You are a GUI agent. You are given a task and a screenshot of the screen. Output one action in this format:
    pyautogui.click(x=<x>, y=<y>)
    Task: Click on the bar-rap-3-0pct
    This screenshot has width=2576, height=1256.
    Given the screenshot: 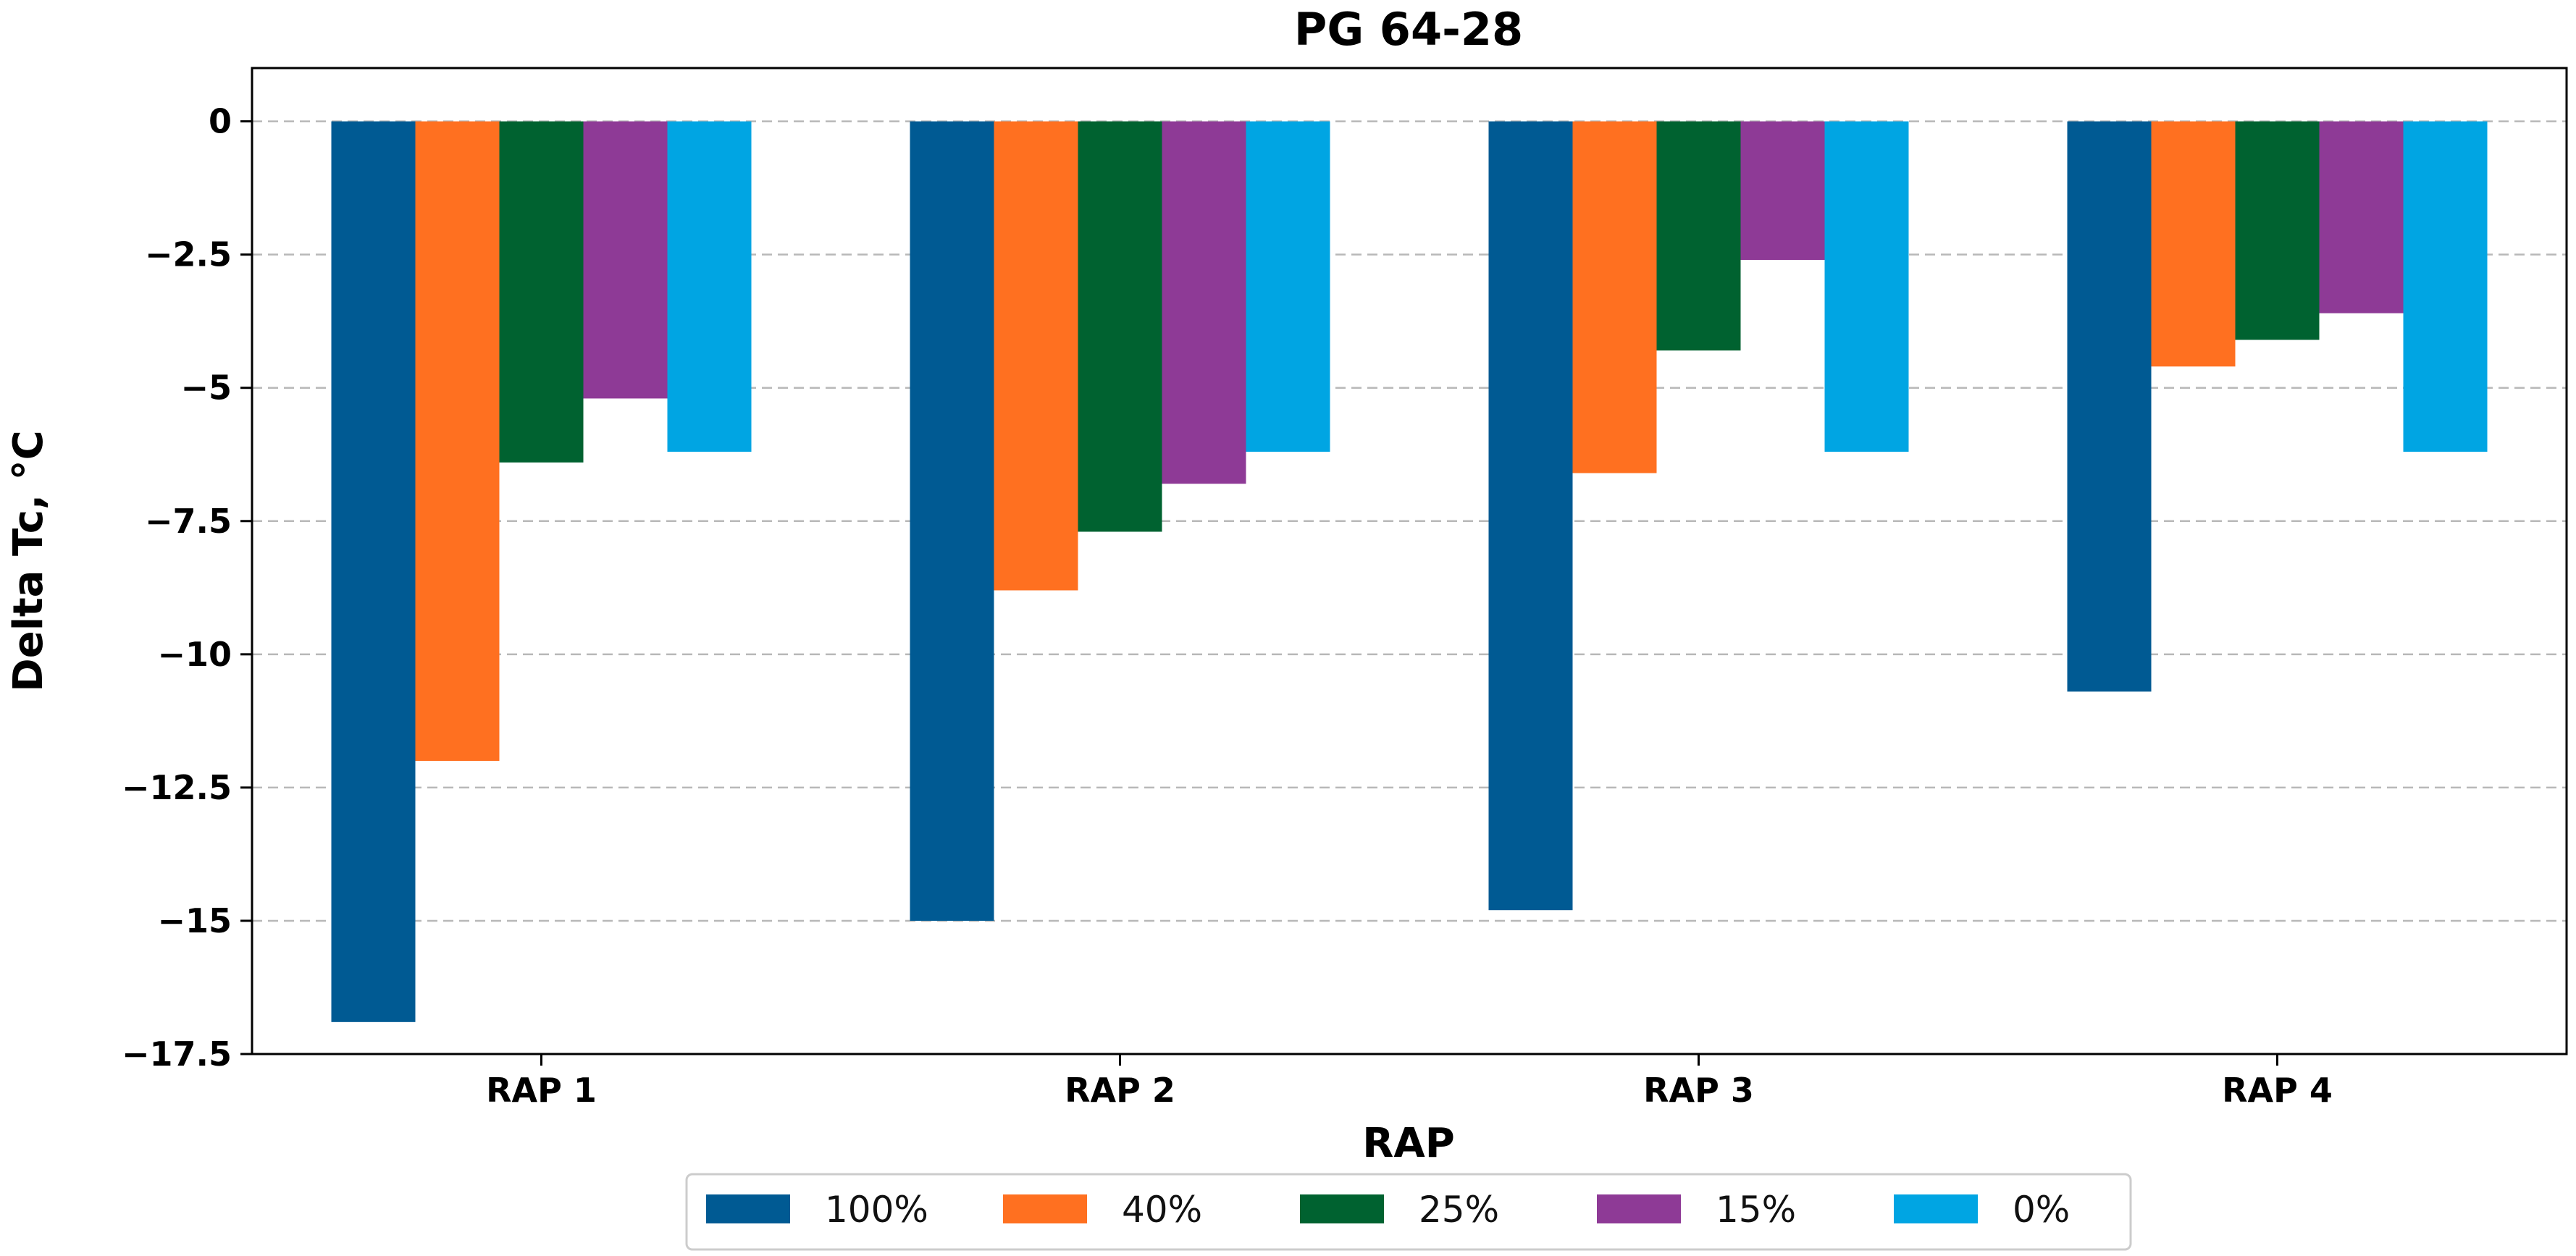 What is the action you would take?
    pyautogui.click(x=1866, y=286)
    